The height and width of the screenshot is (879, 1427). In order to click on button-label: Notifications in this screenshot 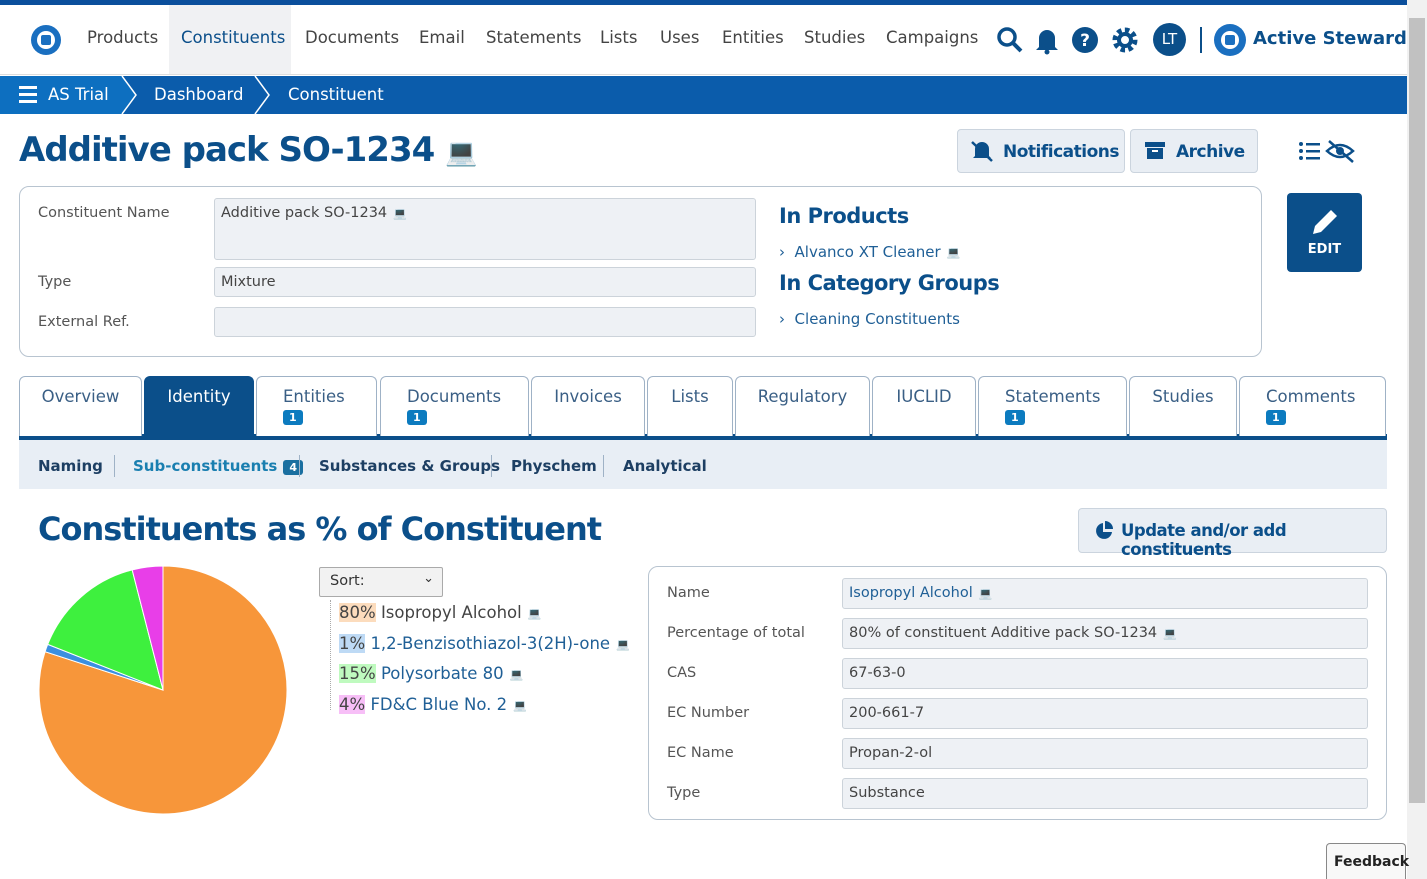, I will do `click(1061, 152)`.